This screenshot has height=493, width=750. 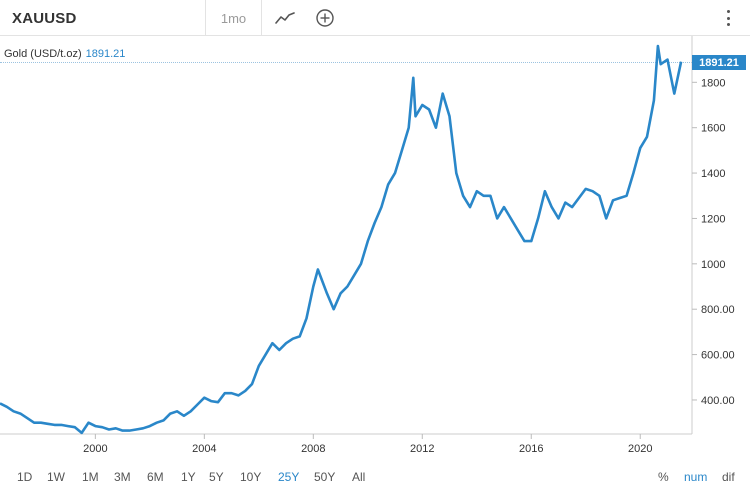 What do you see at coordinates (713, 83) in the screenshot?
I see `y-tick-label: 1800` at bounding box center [713, 83].